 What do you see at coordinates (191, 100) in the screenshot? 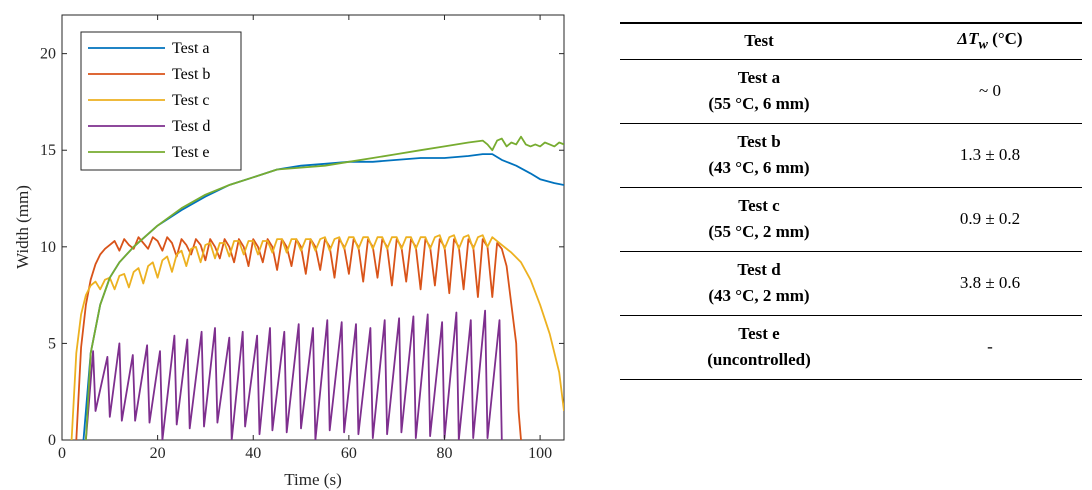
I see `legend-label-c: Test c` at bounding box center [191, 100].